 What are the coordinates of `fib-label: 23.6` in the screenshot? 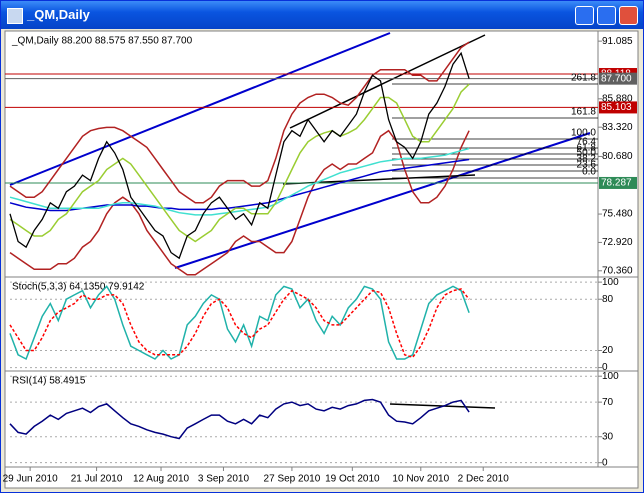 It's located at (587, 165).